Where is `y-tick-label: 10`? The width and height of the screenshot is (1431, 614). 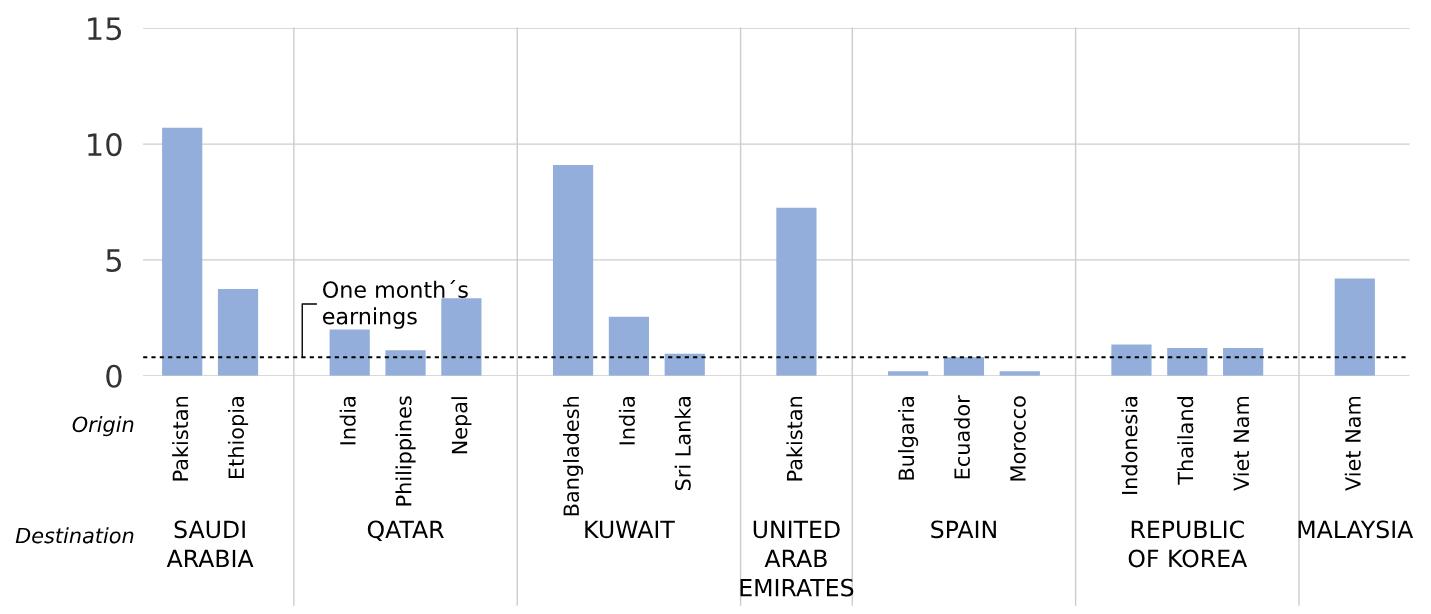 y-tick-label: 10 is located at coordinates (105, 145).